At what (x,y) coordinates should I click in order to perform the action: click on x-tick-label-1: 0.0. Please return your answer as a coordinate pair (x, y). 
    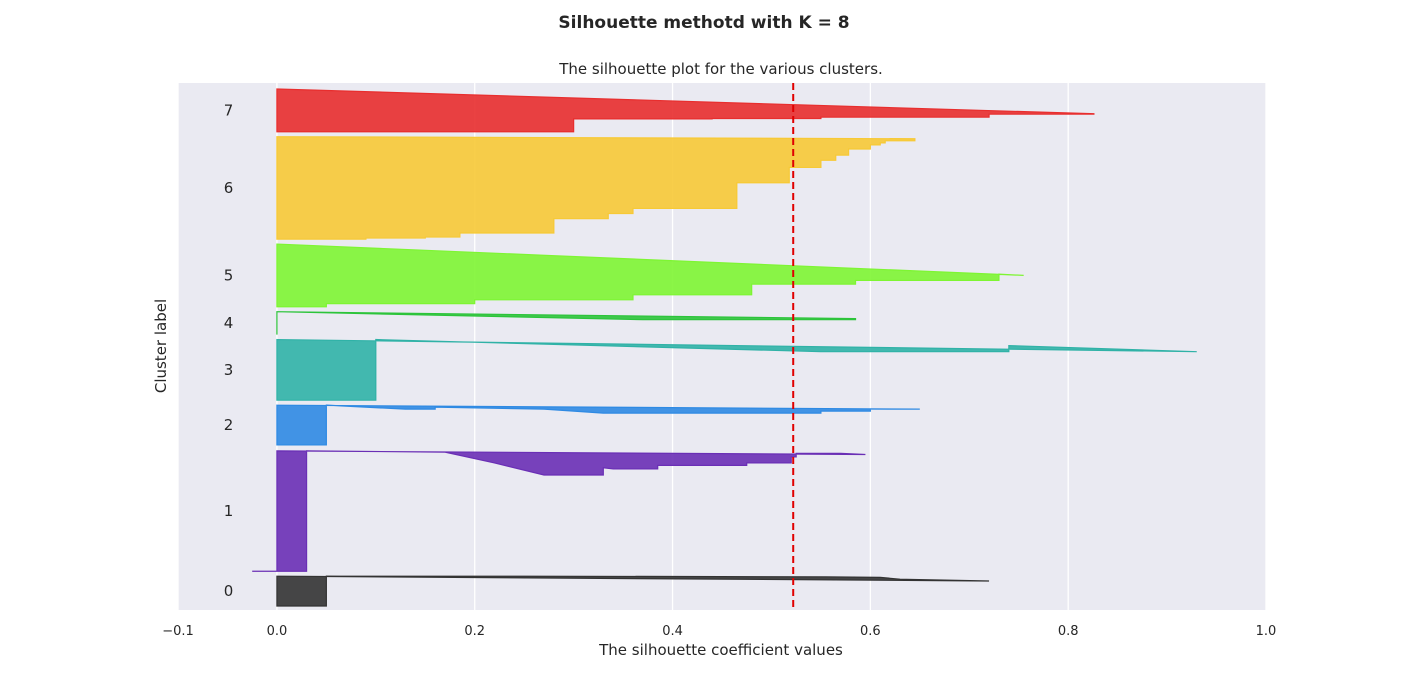
    Looking at the image, I should click on (277, 631).